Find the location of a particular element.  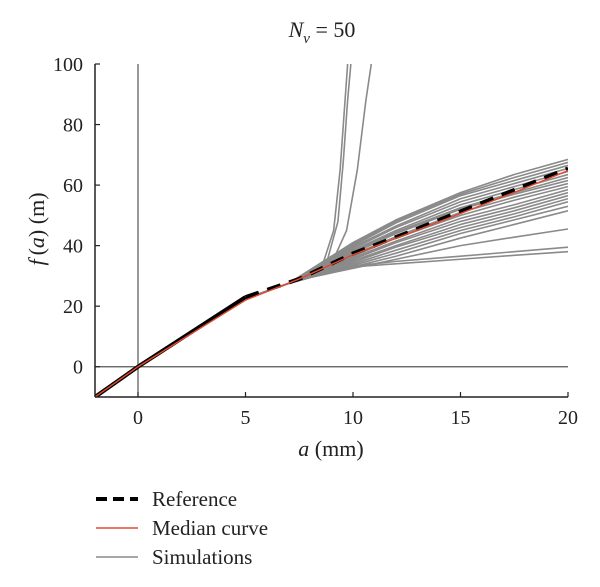

legend: Reference Median curve Simulations is located at coordinates (182, 528).